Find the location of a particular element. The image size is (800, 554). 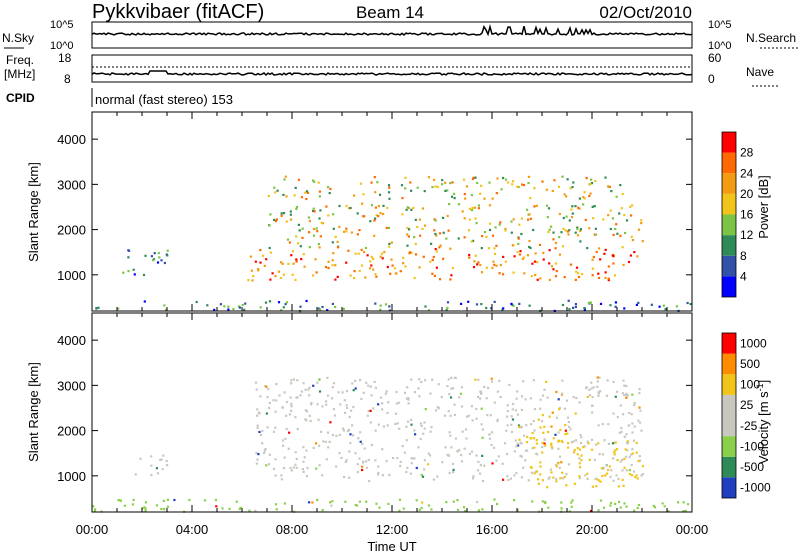

colorbar-tick-label: 100 is located at coordinates (750, 385).